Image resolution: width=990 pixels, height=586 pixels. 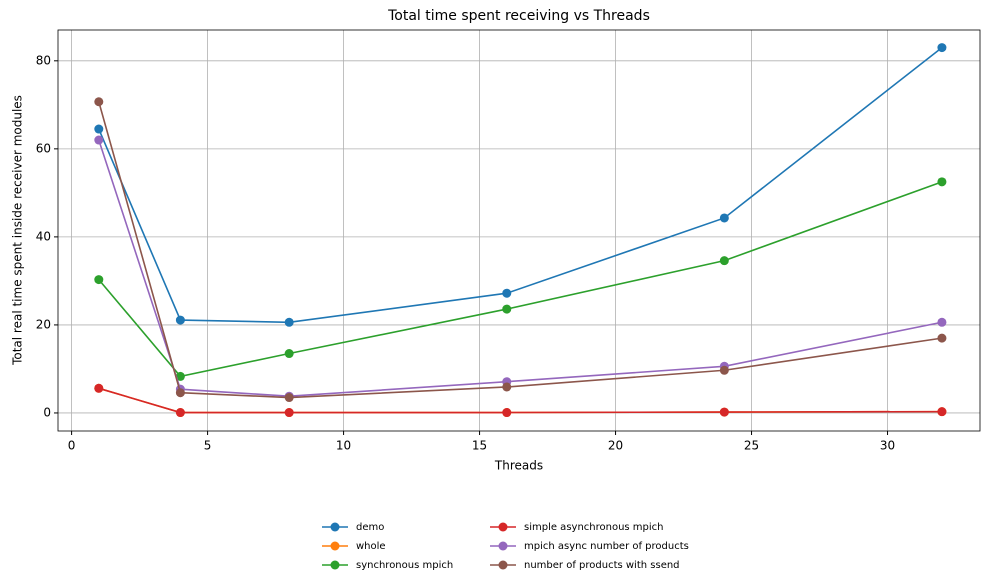 What do you see at coordinates (43, 60) in the screenshot?
I see `y-tick-label: 80` at bounding box center [43, 60].